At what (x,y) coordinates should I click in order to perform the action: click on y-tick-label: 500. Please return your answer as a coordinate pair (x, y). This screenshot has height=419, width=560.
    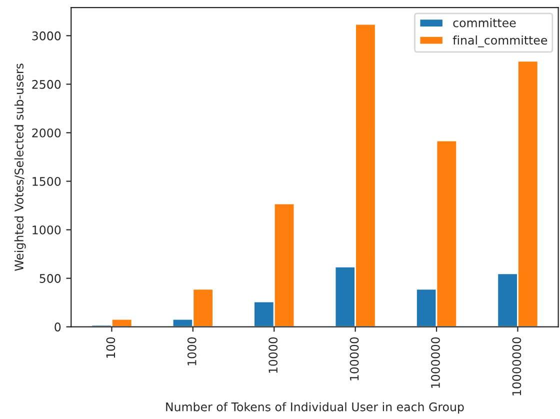
    Looking at the image, I should click on (50, 278).